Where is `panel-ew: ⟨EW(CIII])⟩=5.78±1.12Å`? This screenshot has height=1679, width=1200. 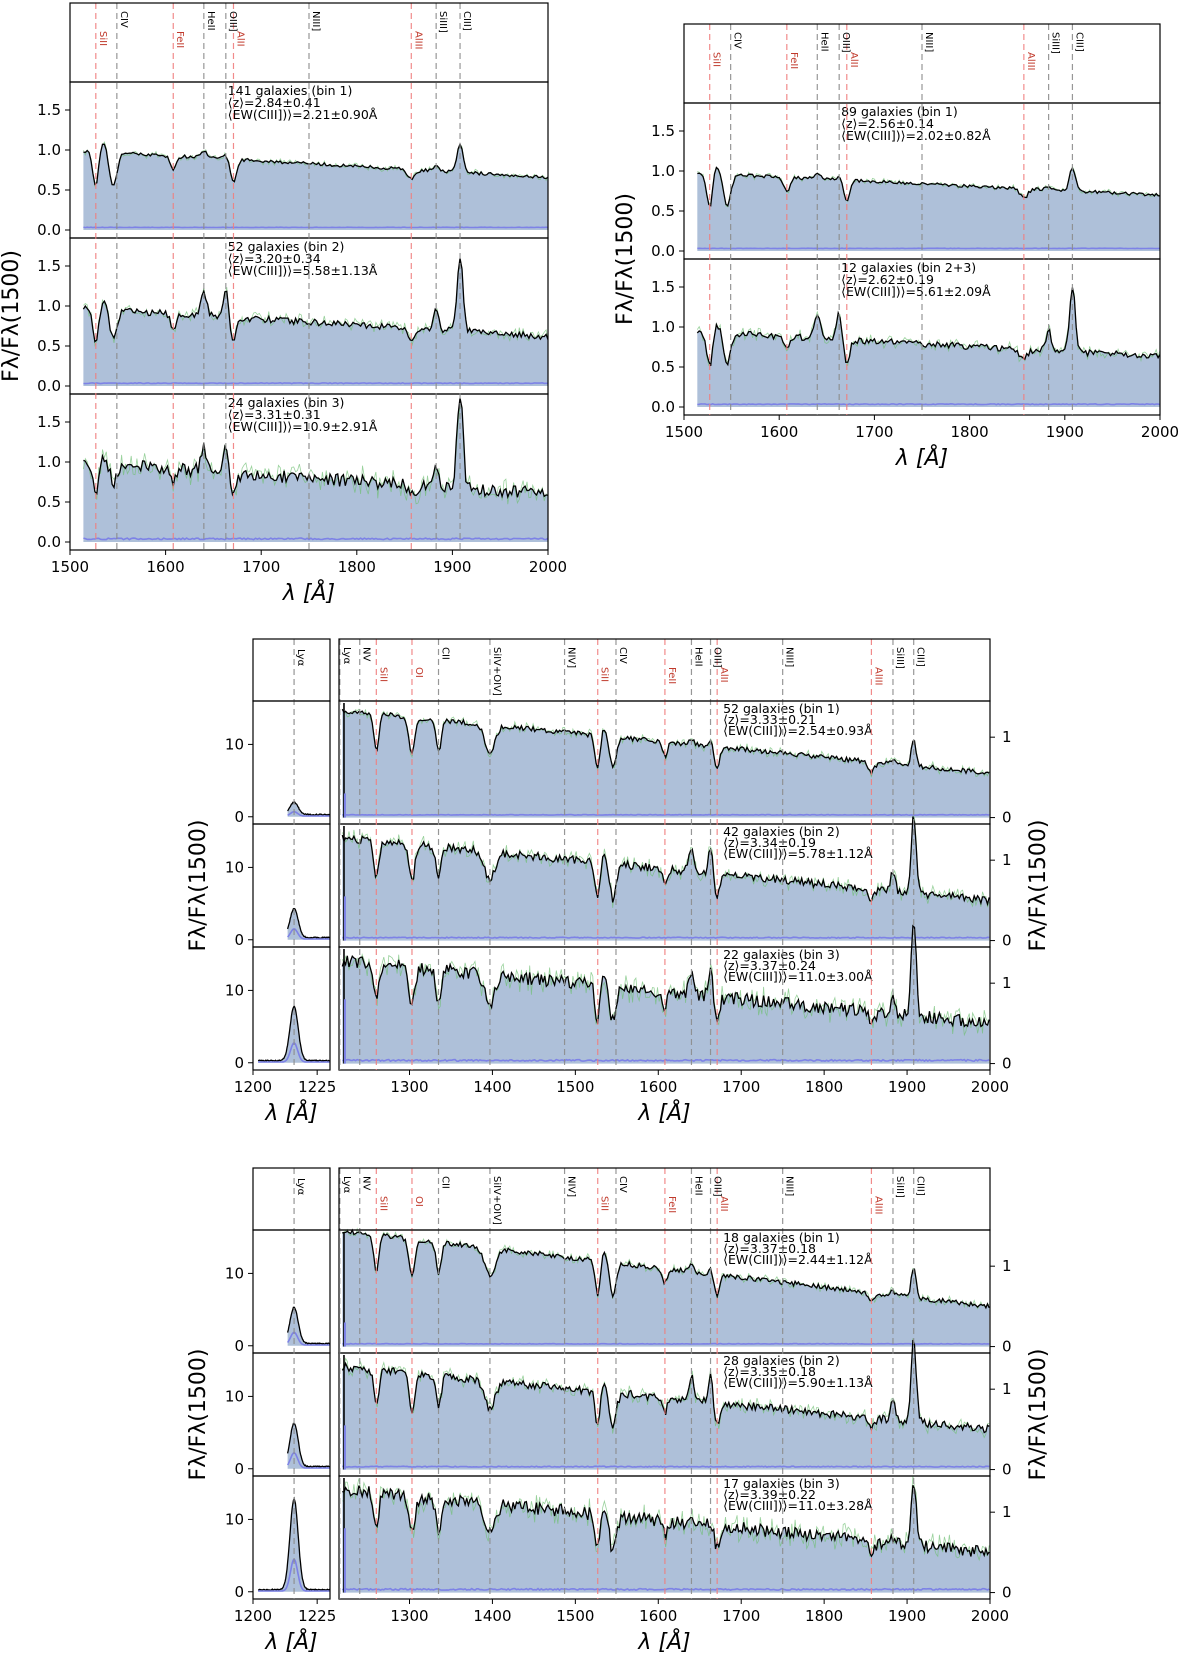 panel-ew: ⟨EW(CIII])⟩=5.78±1.12Å is located at coordinates (798, 853).